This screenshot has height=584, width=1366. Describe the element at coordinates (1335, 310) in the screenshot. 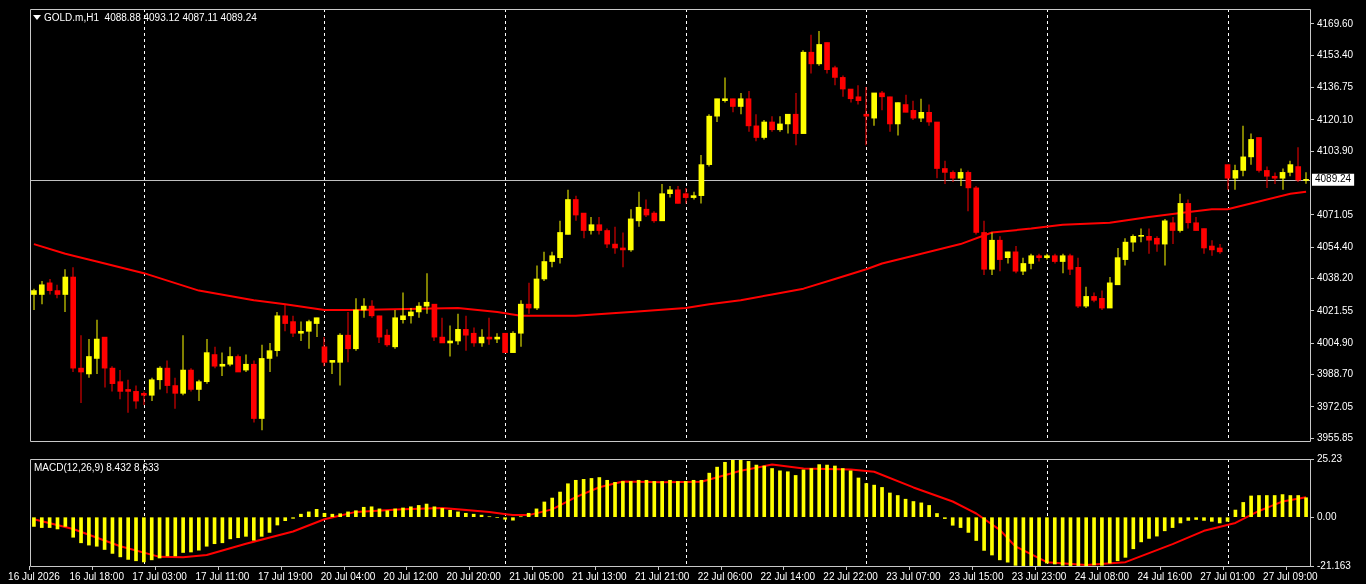

I see `y-tick-label: 4021.55` at that location.